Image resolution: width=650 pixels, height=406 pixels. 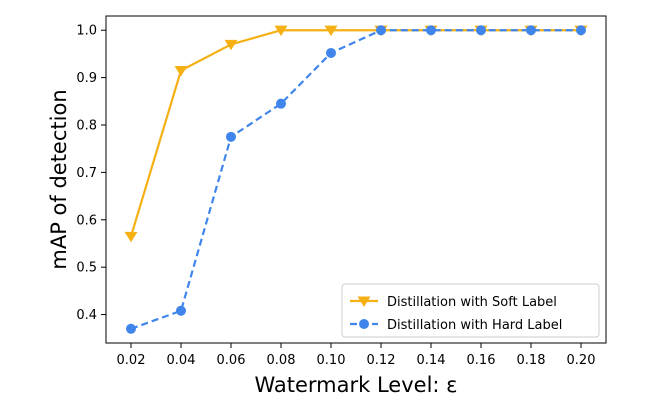 What do you see at coordinates (86, 78) in the screenshot?
I see `y-tick-label: 0.9` at bounding box center [86, 78].